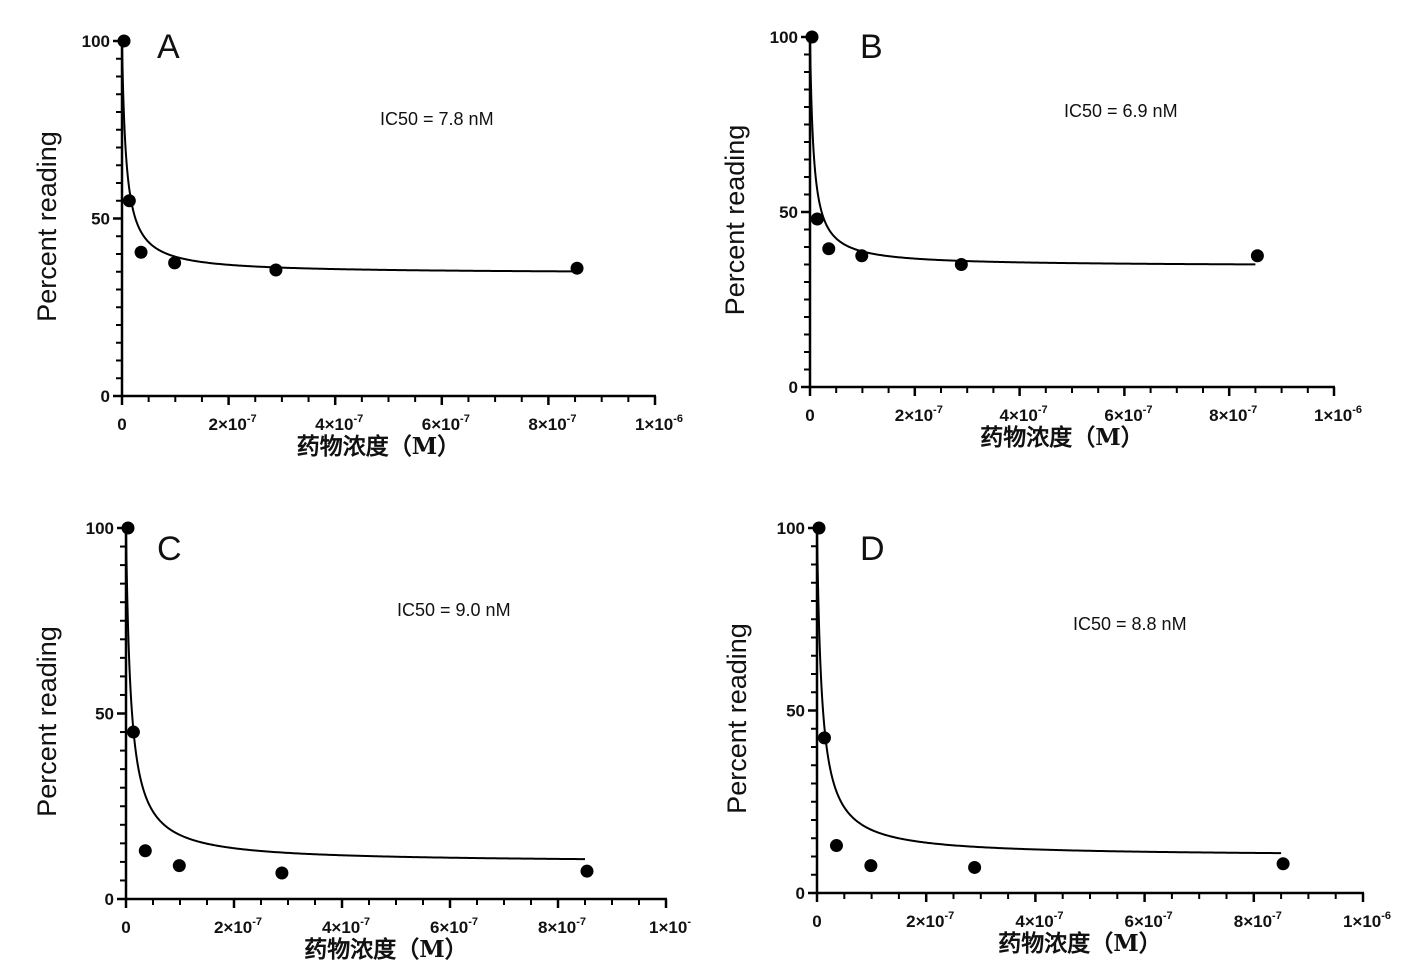  I want to click on panel-letter: A, so click(168, 47).